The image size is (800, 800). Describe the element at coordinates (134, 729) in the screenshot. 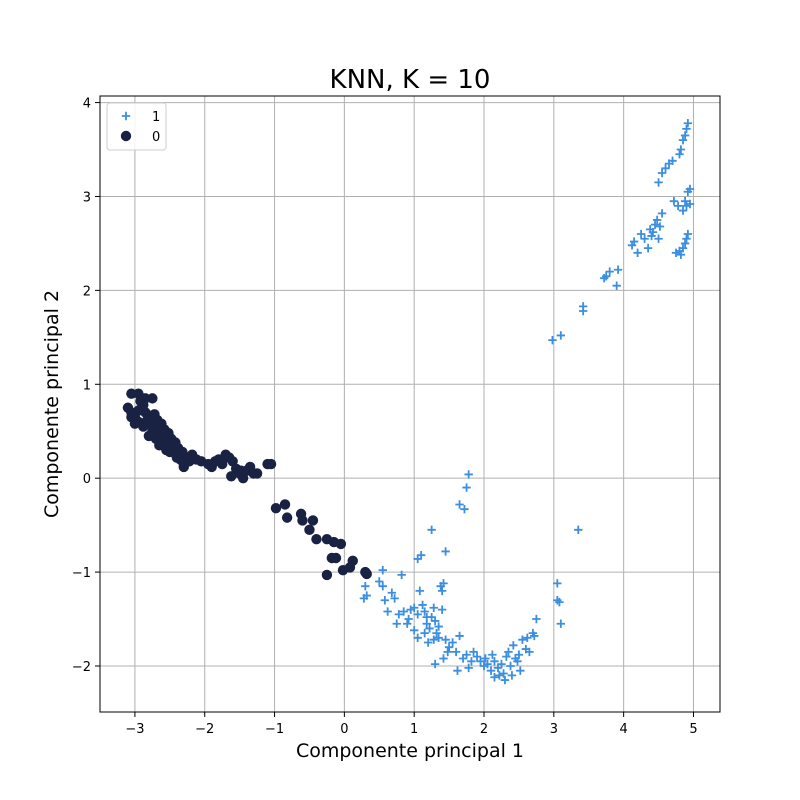

I see `x-tick-label: −3` at that location.